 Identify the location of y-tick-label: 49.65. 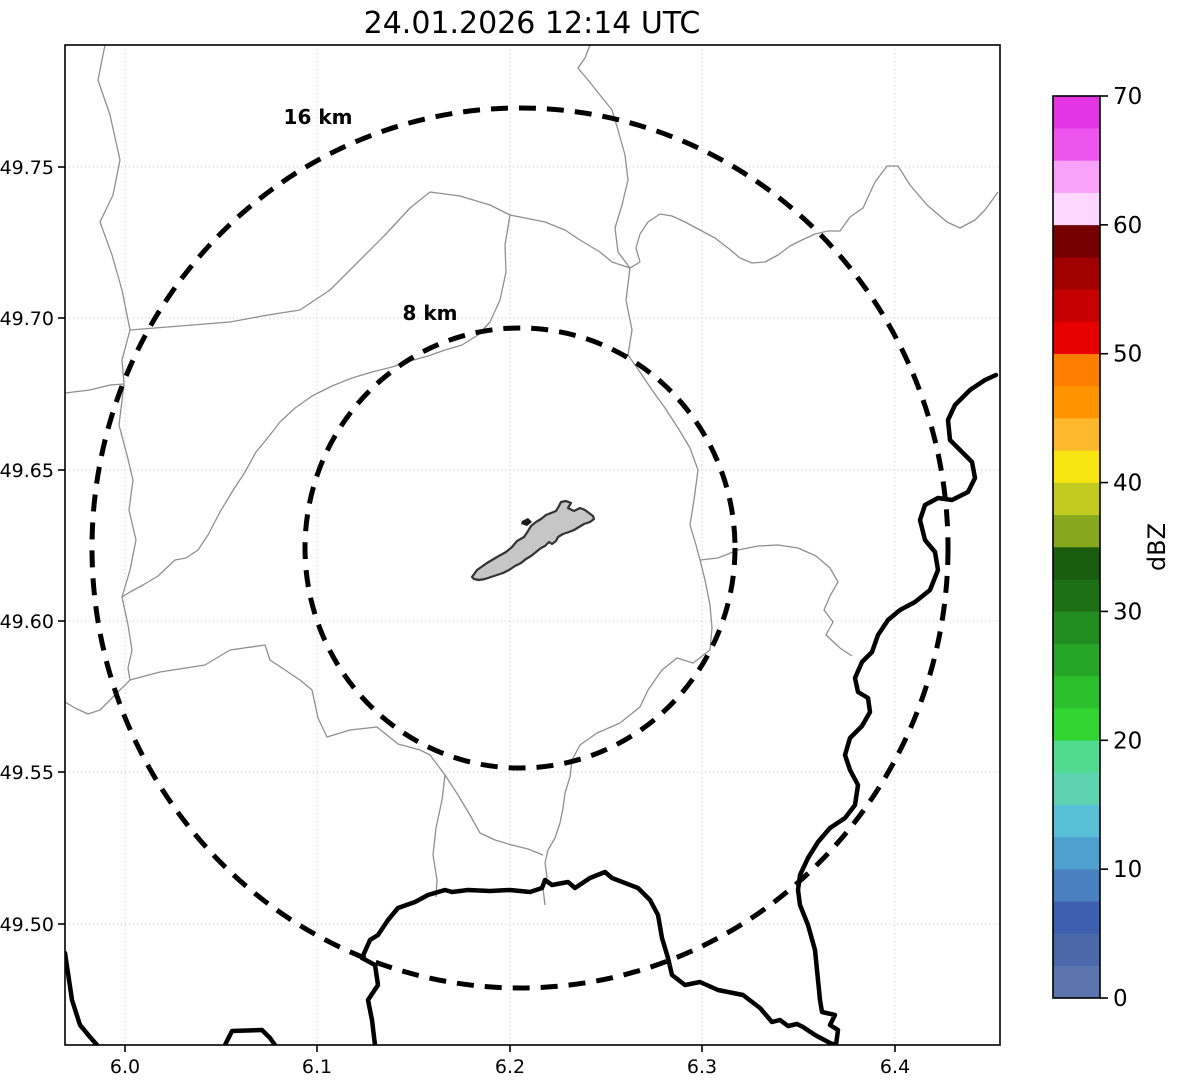
(27, 471).